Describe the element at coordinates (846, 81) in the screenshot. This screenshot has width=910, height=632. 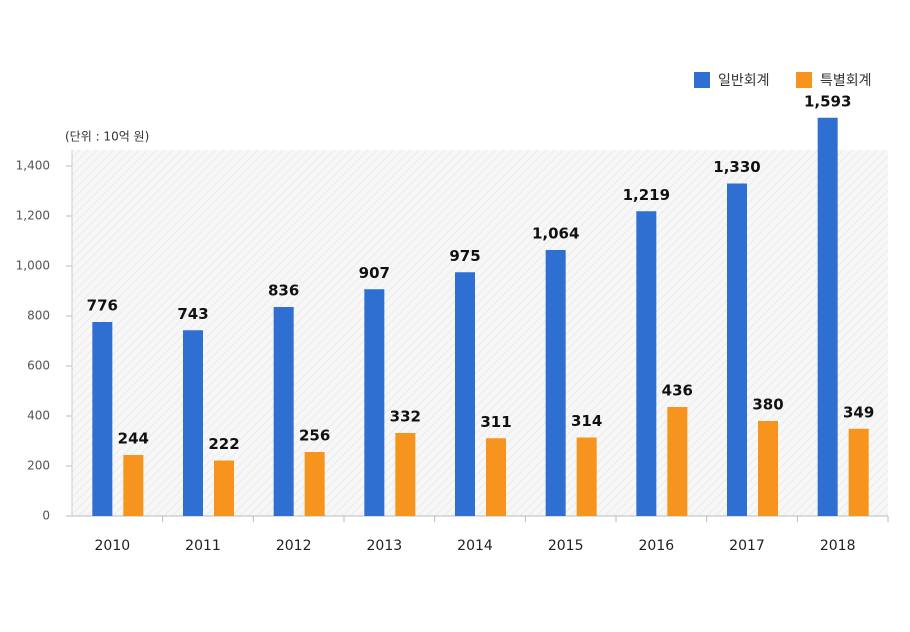
I see `legend-label: 특별회계` at that location.